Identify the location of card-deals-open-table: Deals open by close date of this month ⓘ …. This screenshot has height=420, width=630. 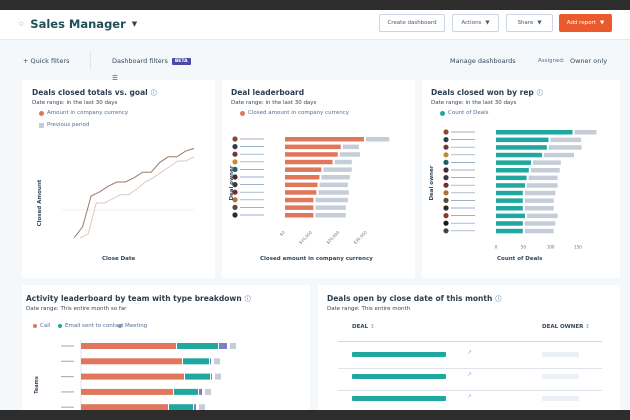
(469, 349).